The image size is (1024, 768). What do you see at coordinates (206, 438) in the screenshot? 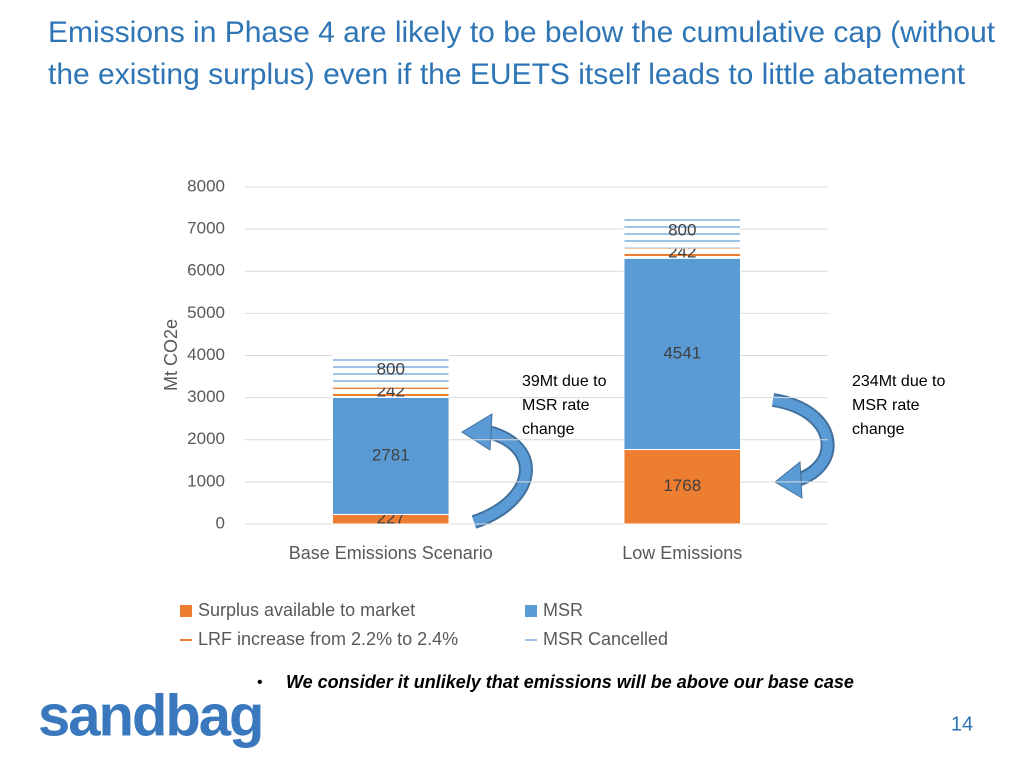
I see `y-tick-label: 2000` at bounding box center [206, 438].